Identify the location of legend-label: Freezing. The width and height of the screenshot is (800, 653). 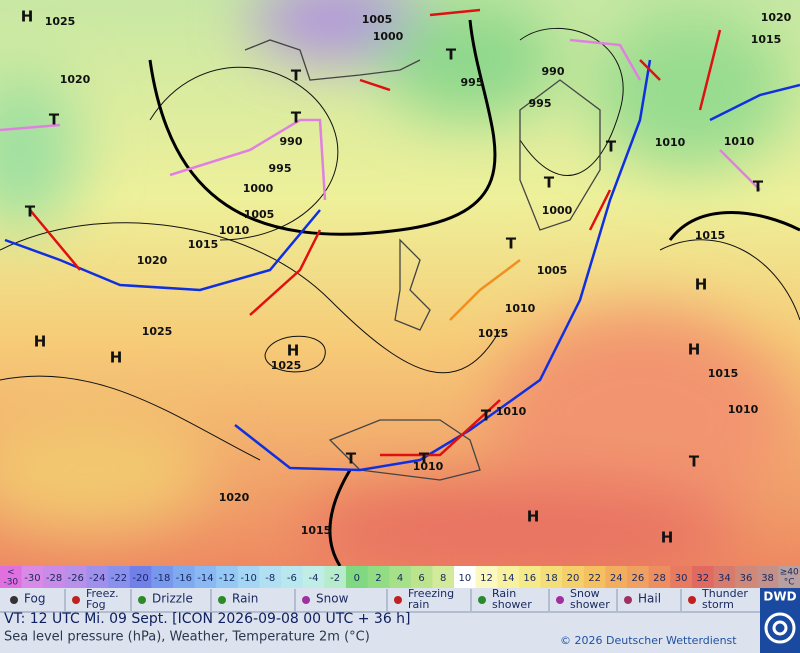
(431, 593).